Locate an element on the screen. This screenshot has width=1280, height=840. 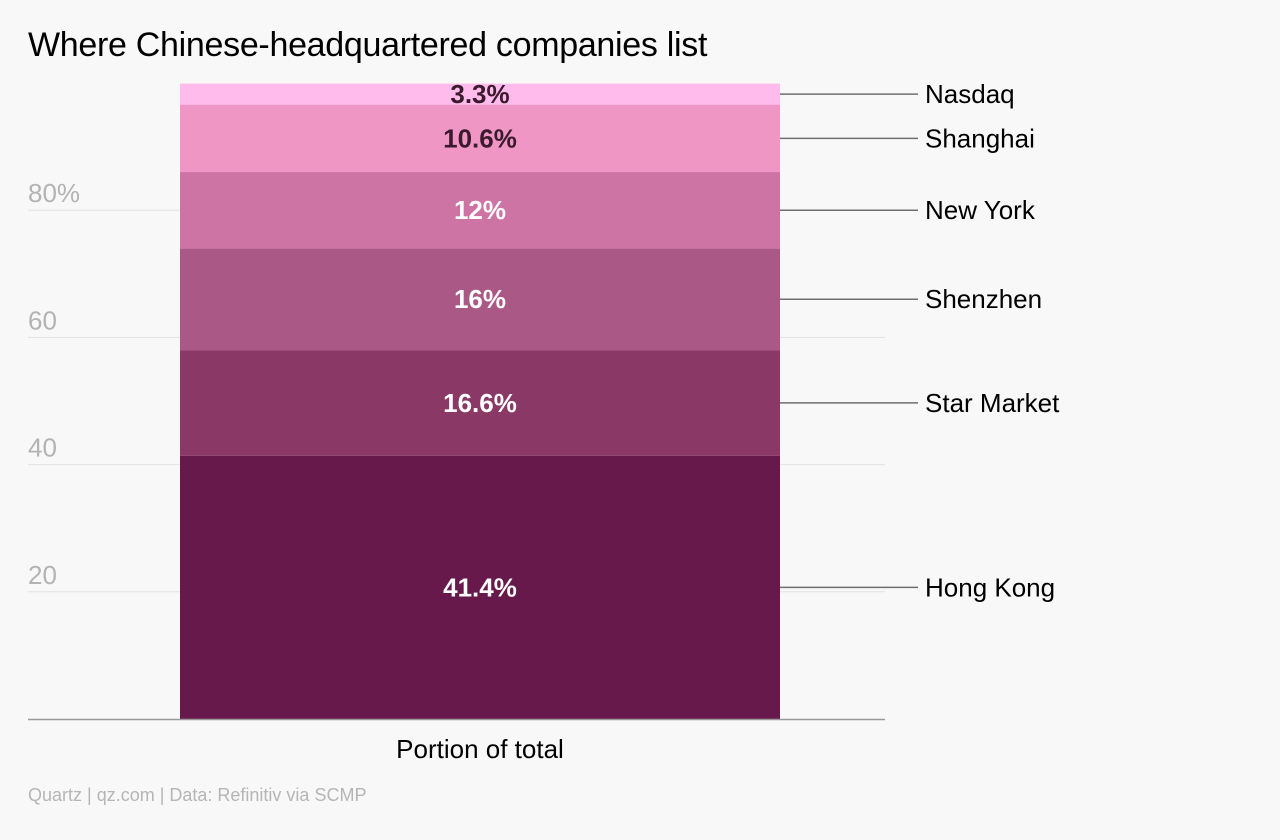
legend-label-star-market: Star Market is located at coordinates (992, 403).